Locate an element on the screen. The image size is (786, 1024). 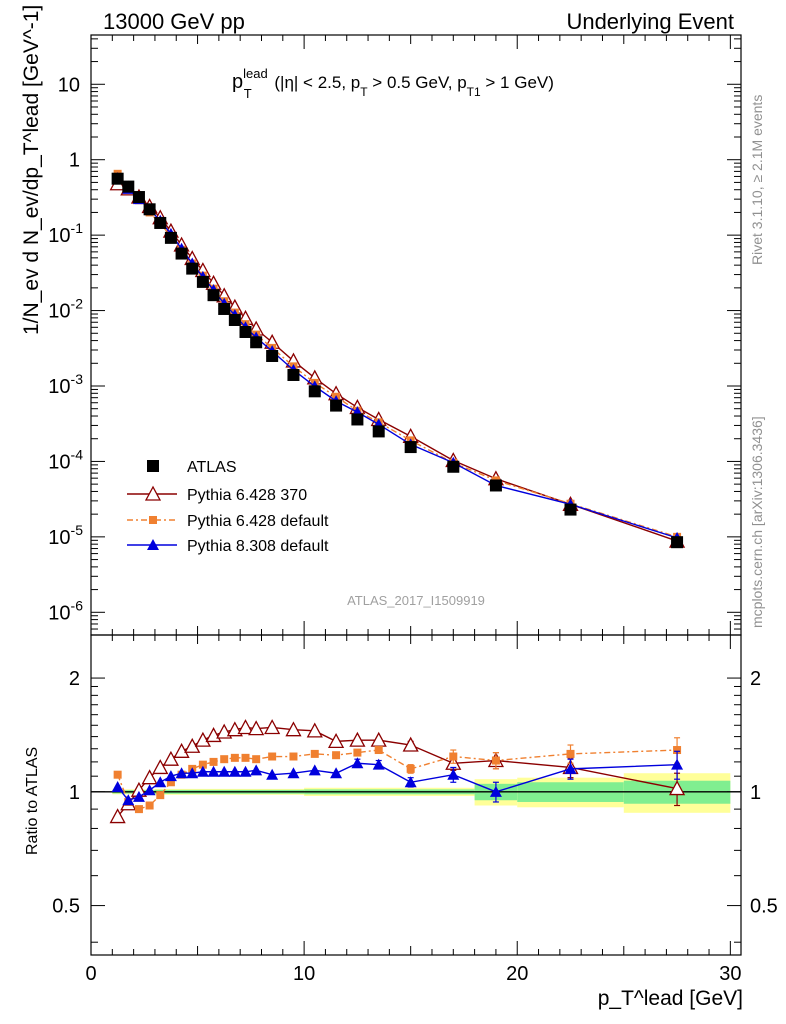
main-ytick-label-3: 10⁻³ is located at coordinates (65, 384).